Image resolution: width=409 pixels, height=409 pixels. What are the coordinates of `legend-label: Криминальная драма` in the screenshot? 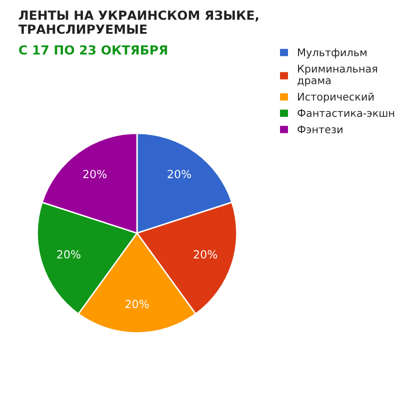 It's located at (337, 75).